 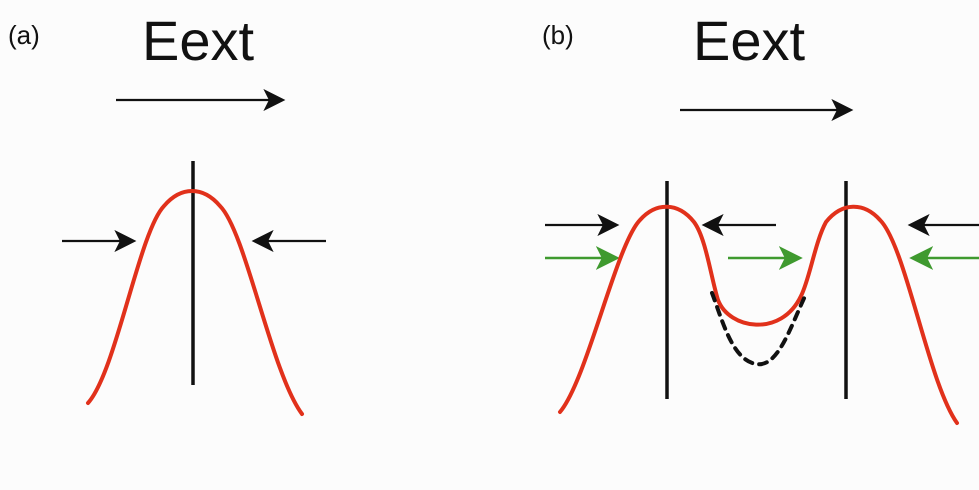 What do you see at coordinates (759, 329) in the screenshot?
I see `panel-b-dashed-dip-curve` at bounding box center [759, 329].